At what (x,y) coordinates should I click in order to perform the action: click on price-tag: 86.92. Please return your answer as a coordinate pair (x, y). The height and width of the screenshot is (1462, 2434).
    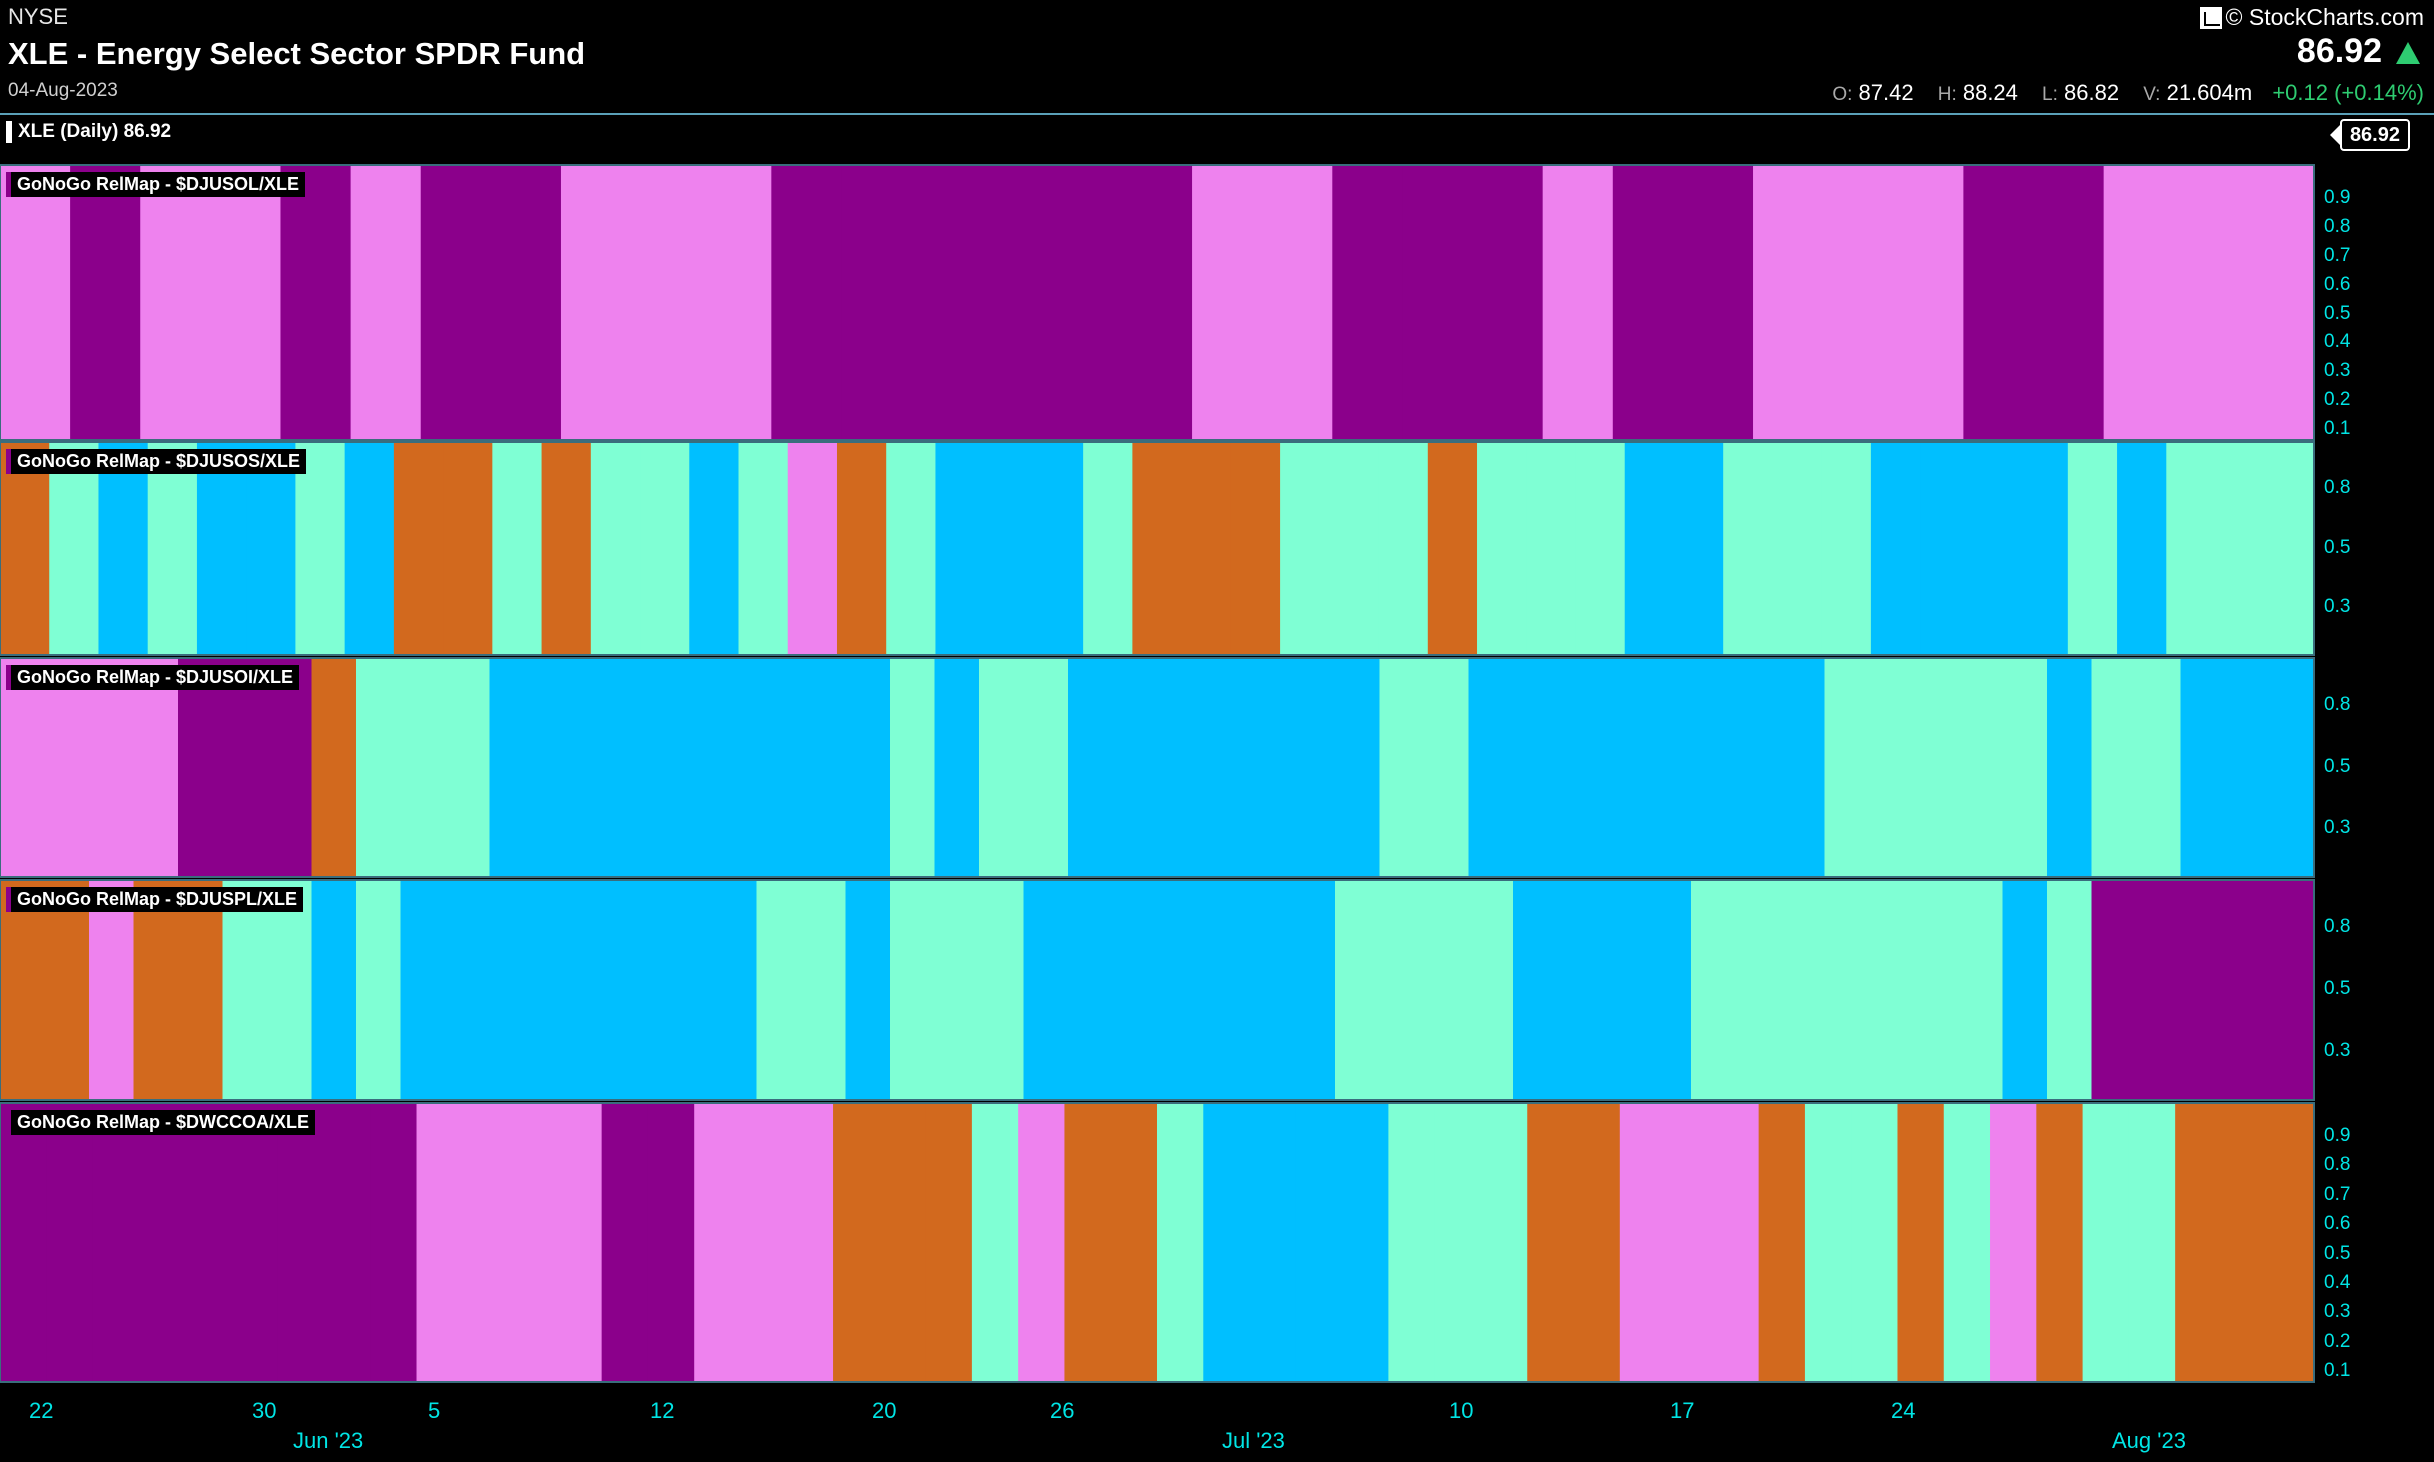
    Looking at the image, I should click on (2369, 135).